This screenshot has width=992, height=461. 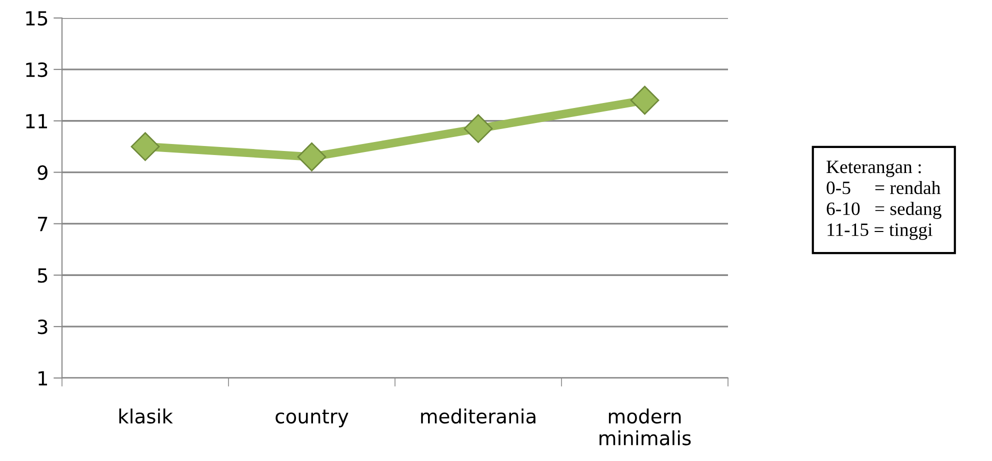 What do you see at coordinates (478, 416) in the screenshot?
I see `x-tick-label: mediterania` at bounding box center [478, 416].